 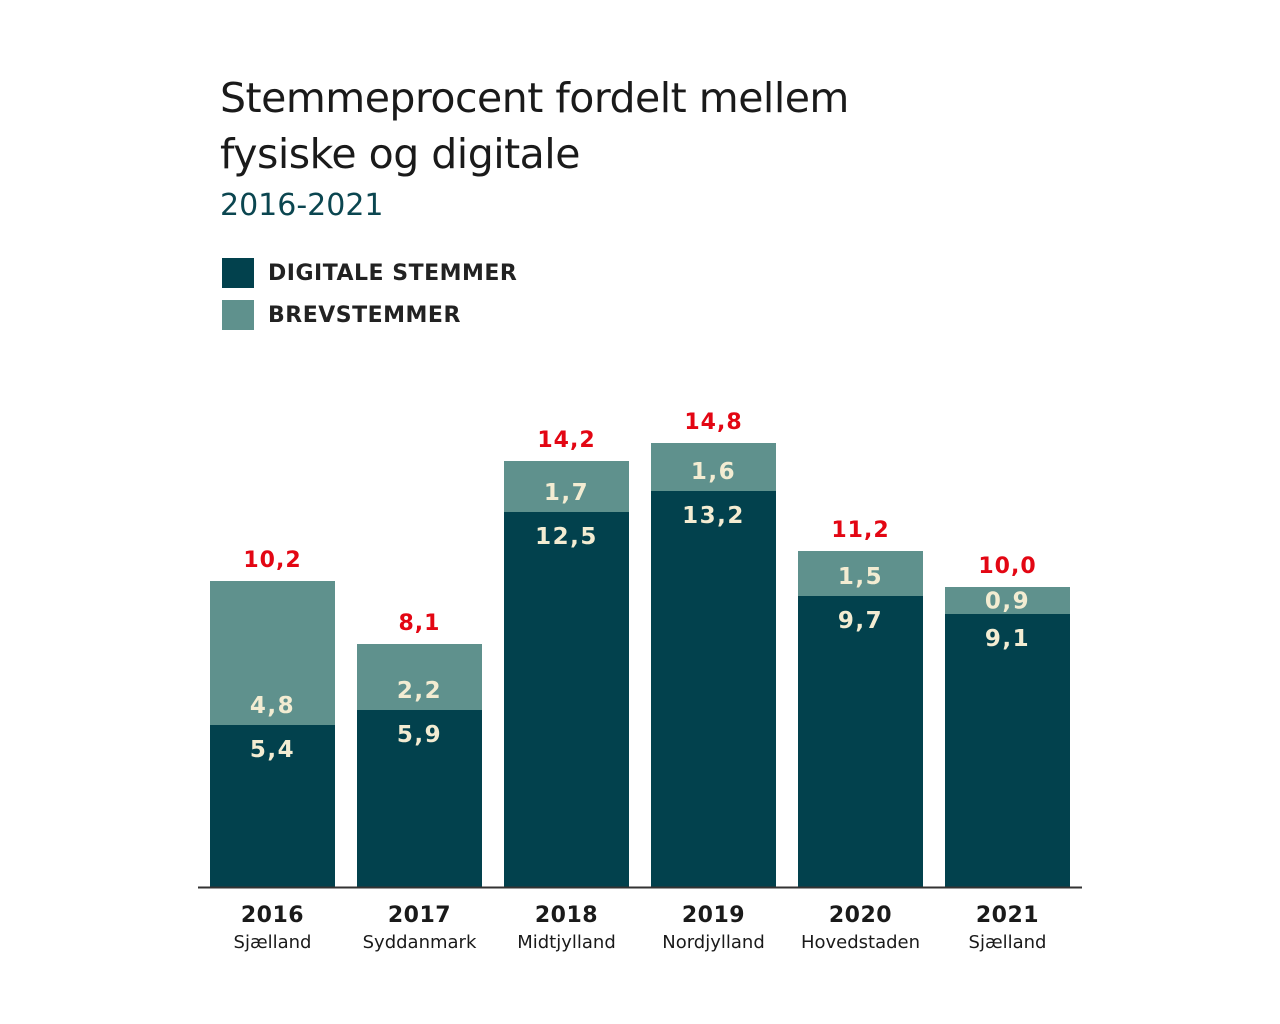 I want to click on total-label-2018: 14,2, so click(x=566, y=440).